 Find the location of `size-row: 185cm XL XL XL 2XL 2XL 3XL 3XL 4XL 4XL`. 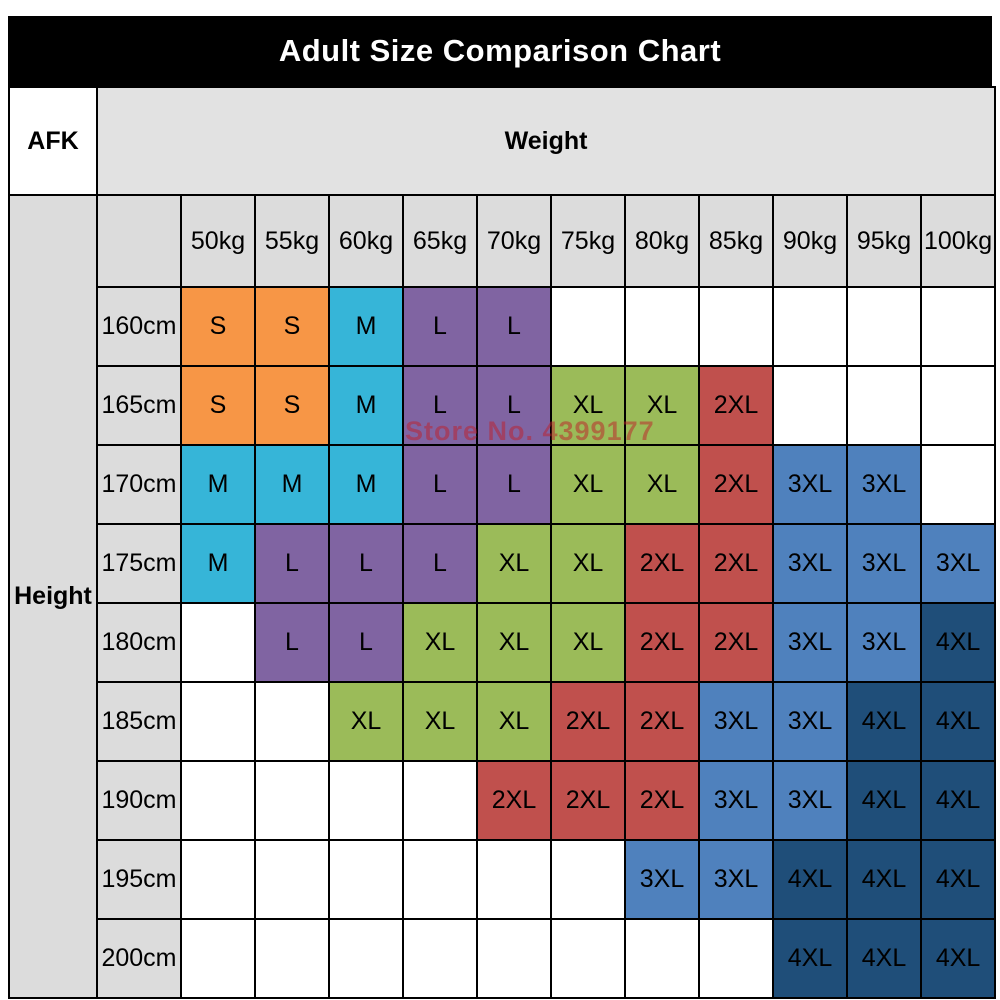

size-row: 185cm XL XL XL 2XL 2XL 3XL 3XL 4XL 4XL is located at coordinates (503, 721).